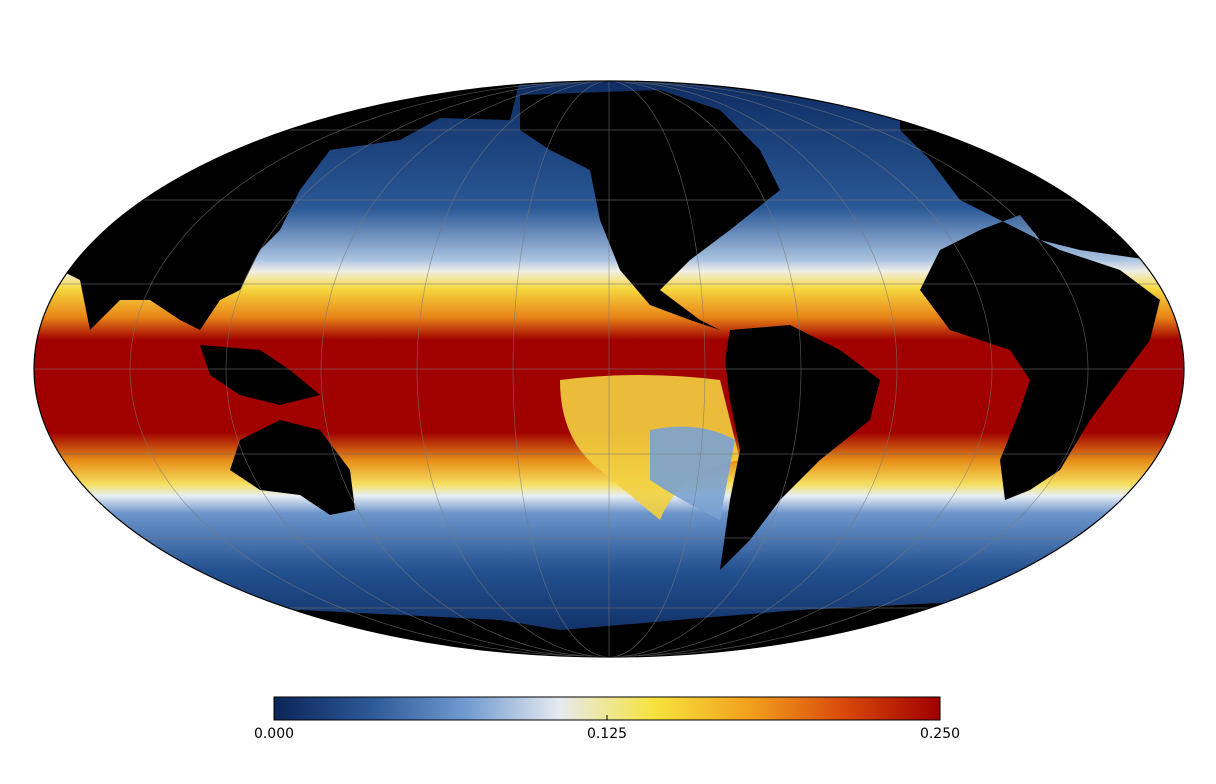 The width and height of the screenshot is (1216, 784). What do you see at coordinates (692, 473) in the screenshot?
I see `cool-tongue` at bounding box center [692, 473].